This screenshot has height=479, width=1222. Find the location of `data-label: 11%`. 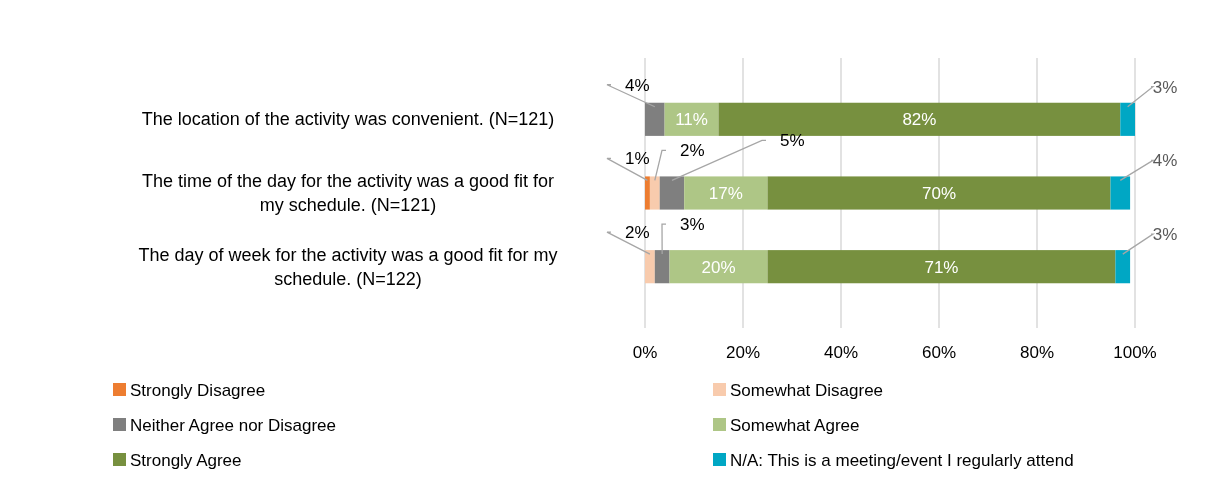

data-label: 11% is located at coordinates (691, 120).